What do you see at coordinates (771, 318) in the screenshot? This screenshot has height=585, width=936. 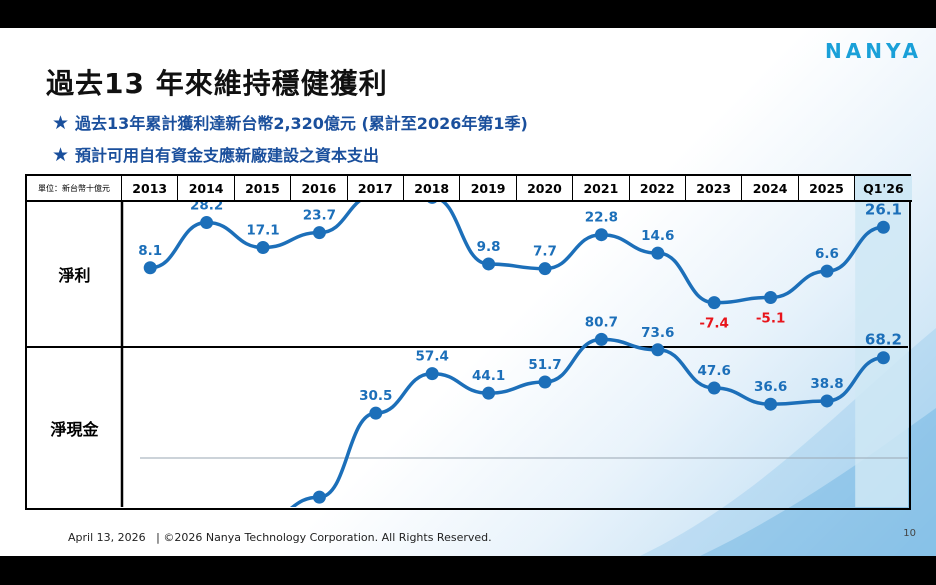 I see `net-income-value-label: -5.1` at bounding box center [771, 318].